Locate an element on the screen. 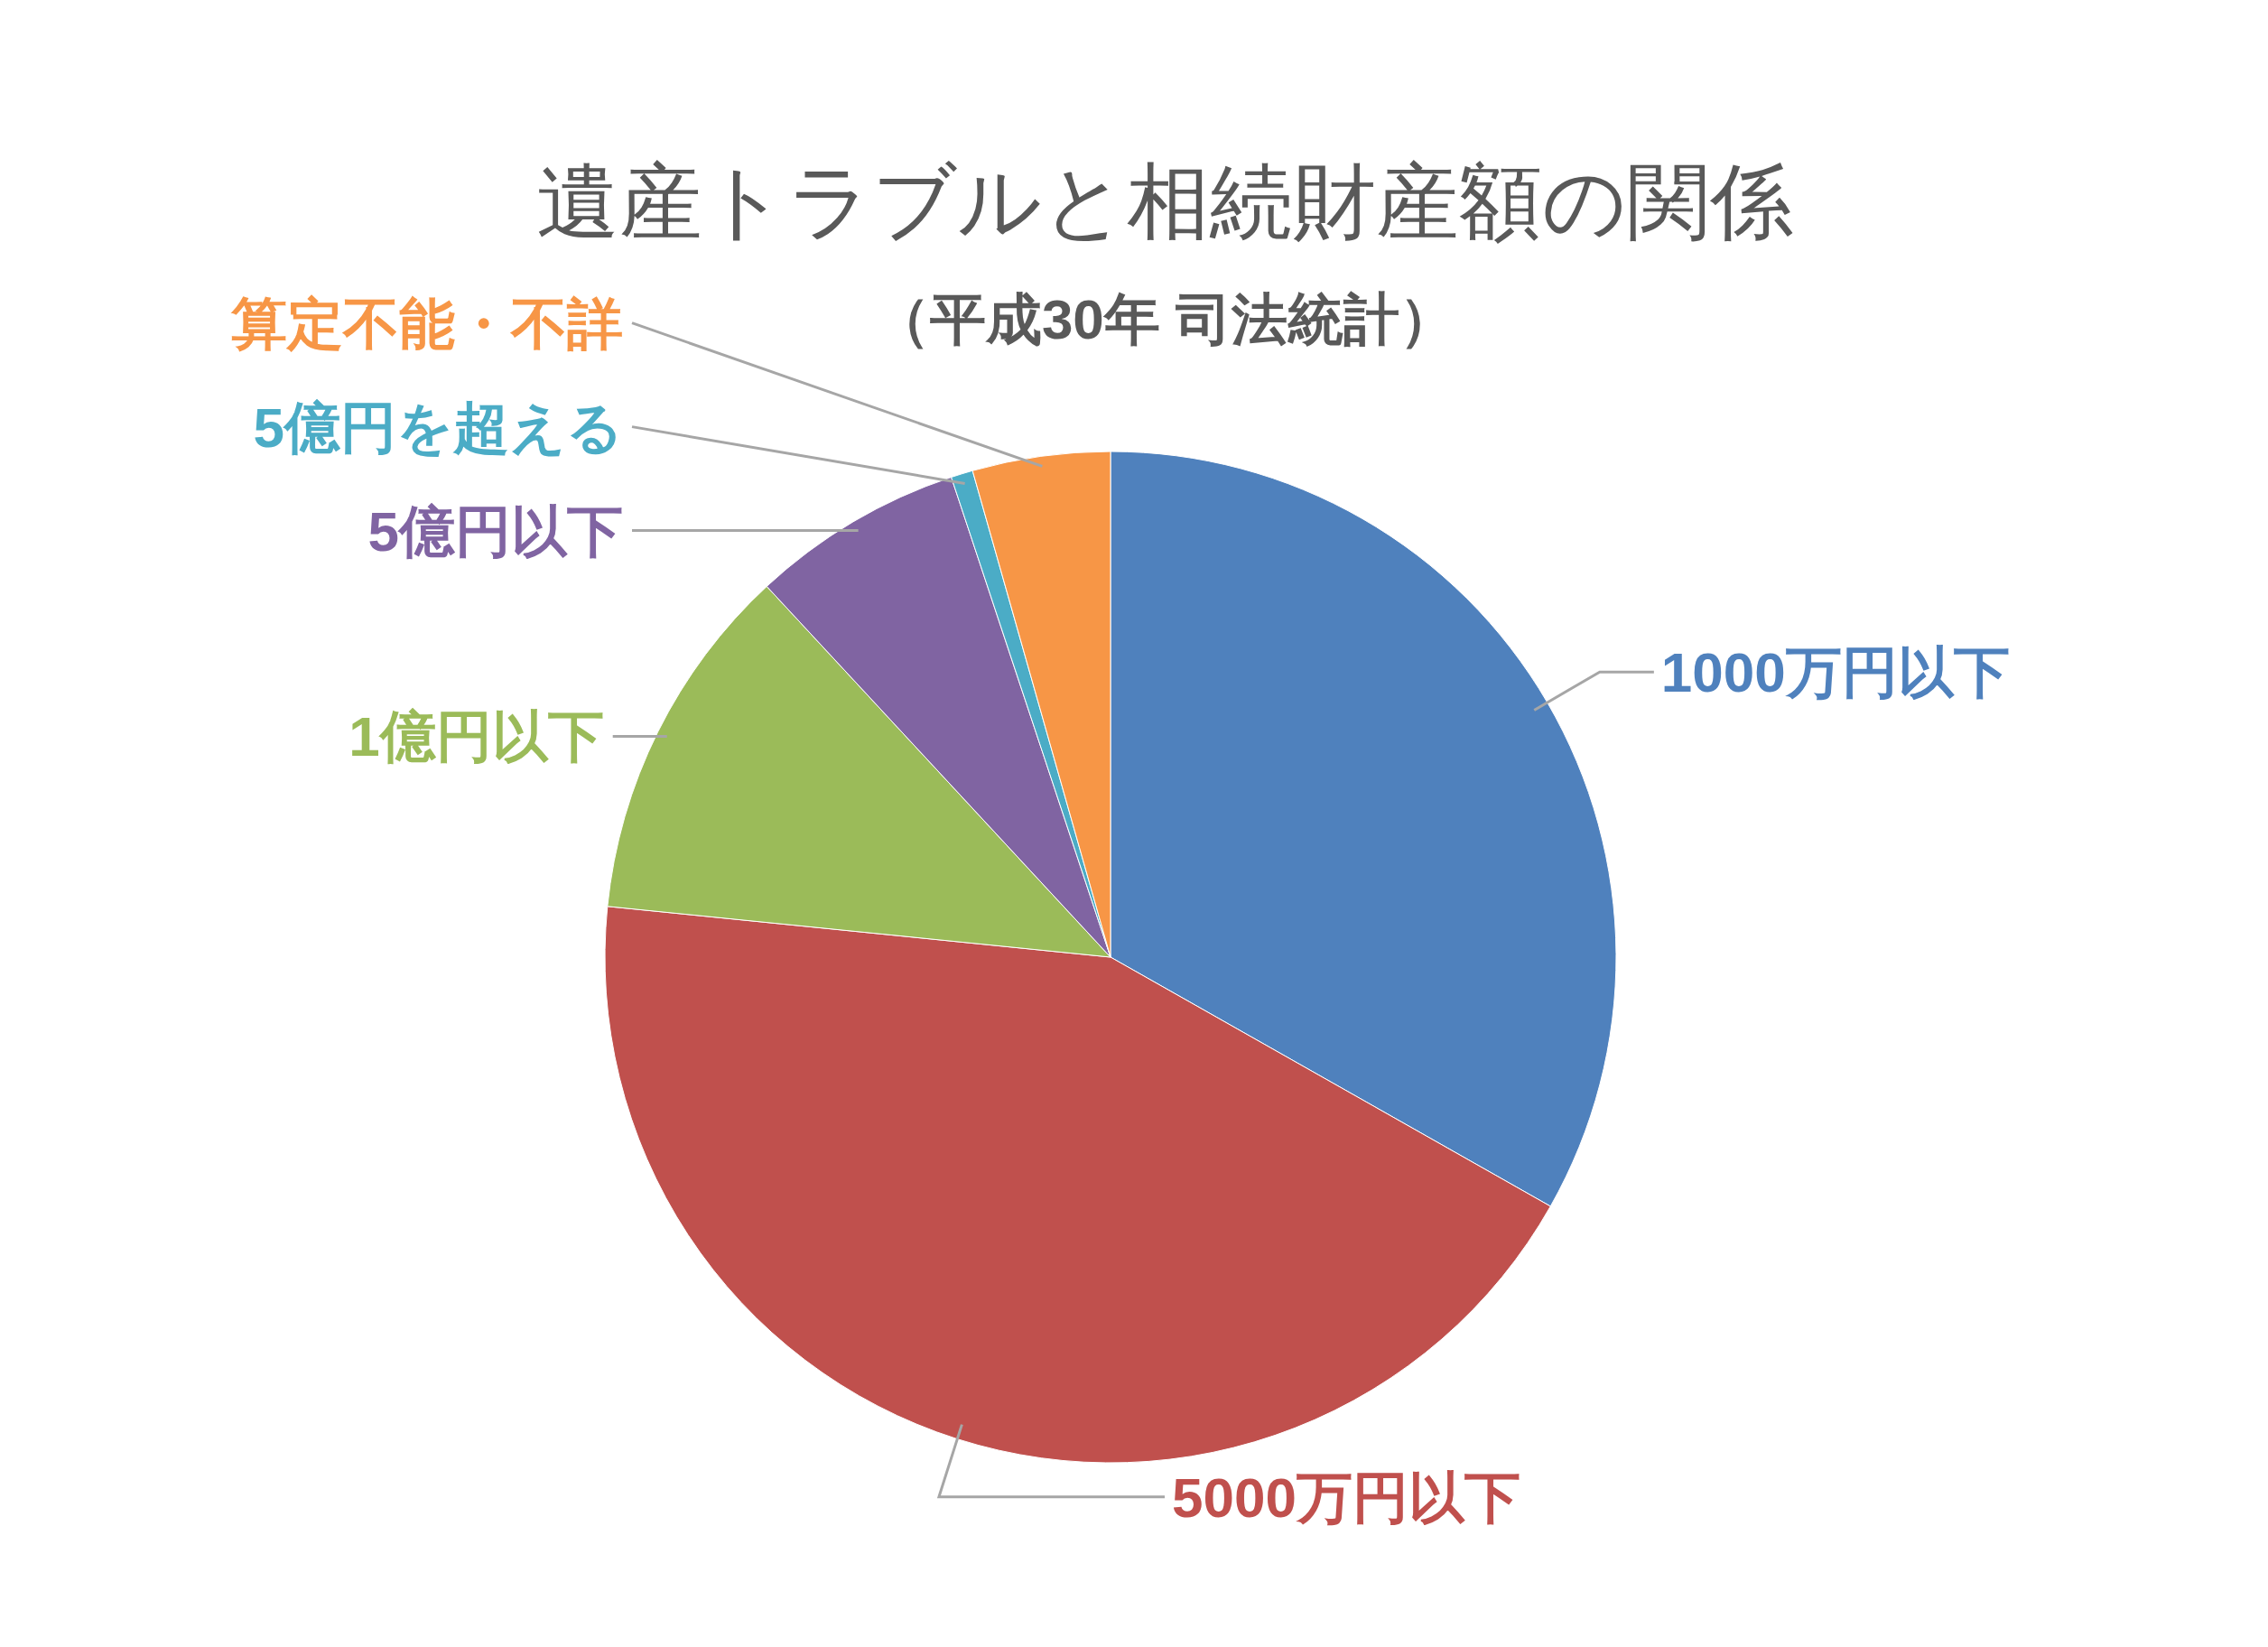  slice-label: 算定不能・不詳 is located at coordinates (426, 323).